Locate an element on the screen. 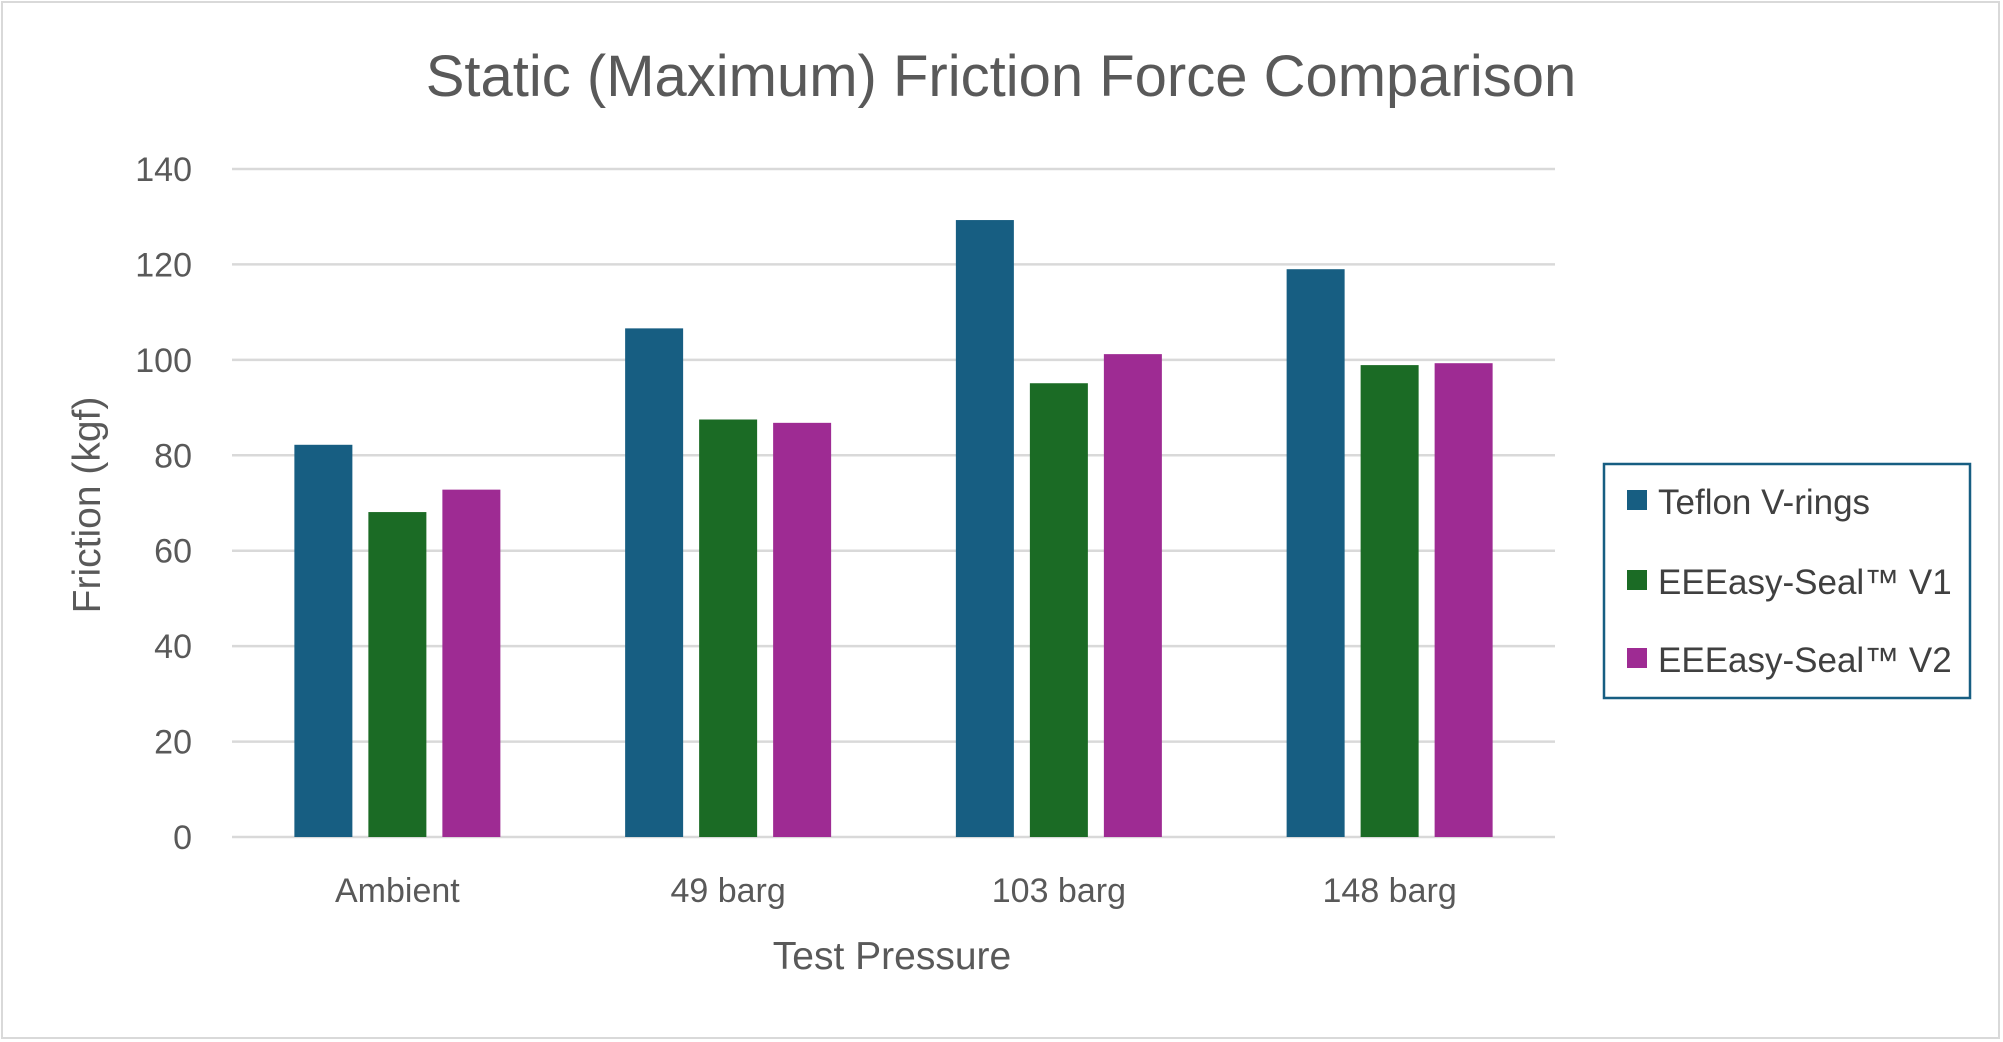 The height and width of the screenshot is (1042, 2003). legend-label-v2: EEEasy-Seal™ V2 is located at coordinates (1805, 660).